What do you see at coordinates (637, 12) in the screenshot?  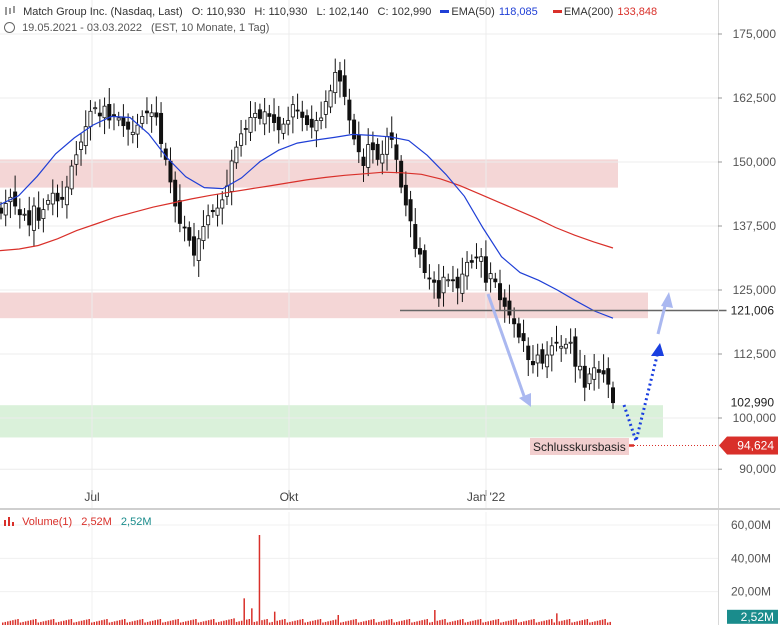 I see `ema200-value: 133,848` at bounding box center [637, 12].